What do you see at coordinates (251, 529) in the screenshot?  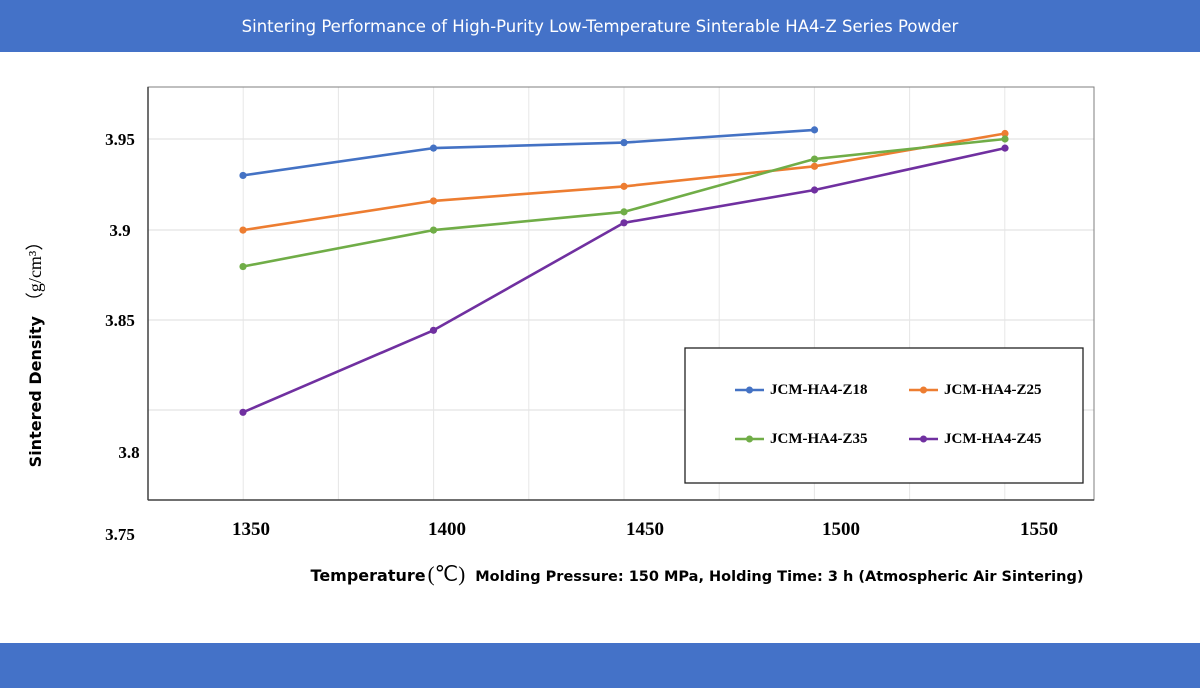 I see `x-tick-label: 1350` at bounding box center [251, 529].